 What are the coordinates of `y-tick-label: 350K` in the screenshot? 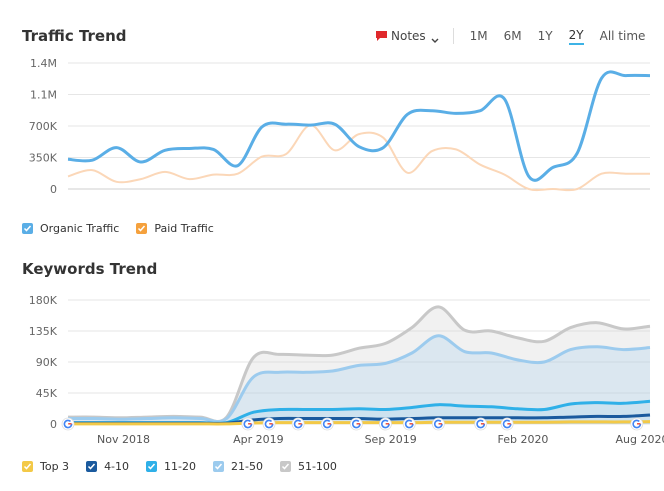 It's located at (43, 158).